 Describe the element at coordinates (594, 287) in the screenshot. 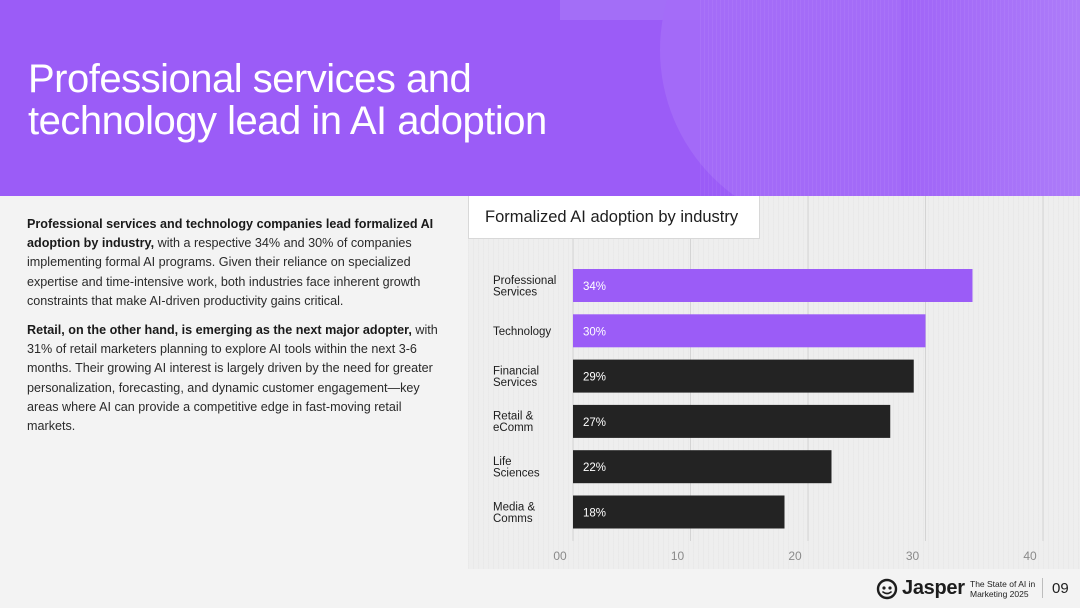

I see `bar-value-label: 34%` at that location.